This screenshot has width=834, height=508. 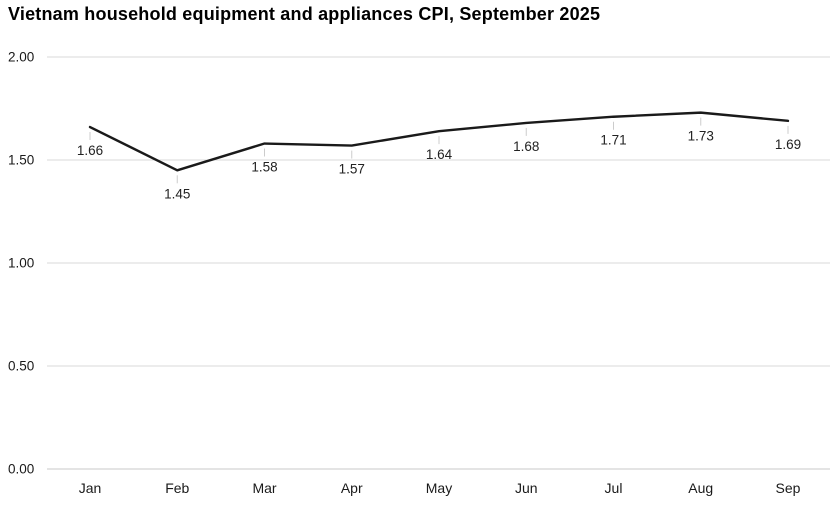 I want to click on y-tick-label: 1.50, so click(x=21, y=160).